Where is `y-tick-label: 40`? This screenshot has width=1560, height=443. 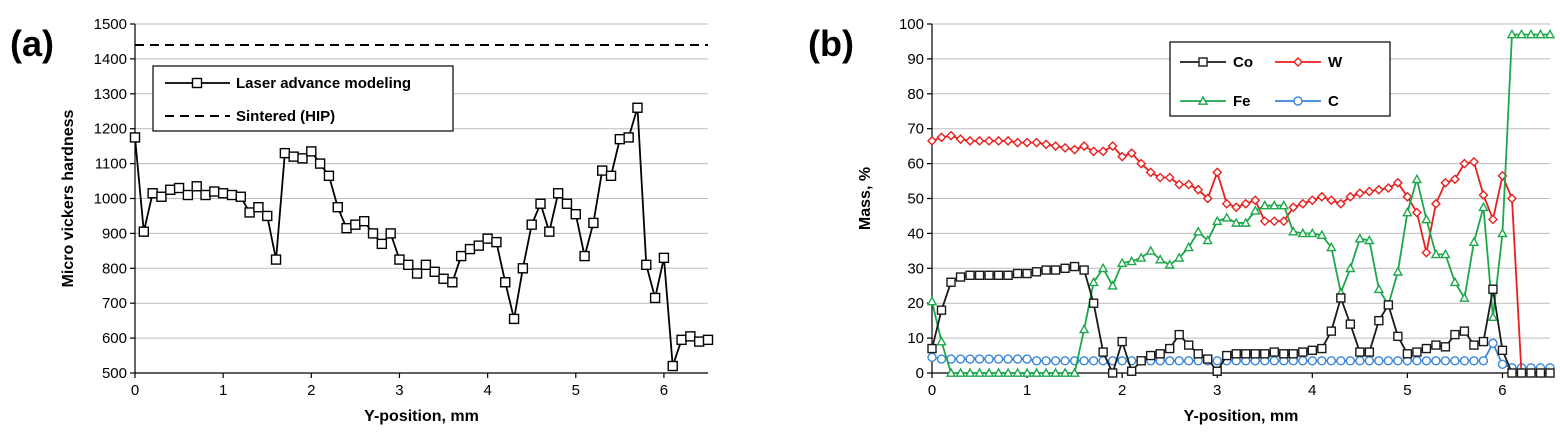 y-tick-label: 40 is located at coordinates (915, 233).